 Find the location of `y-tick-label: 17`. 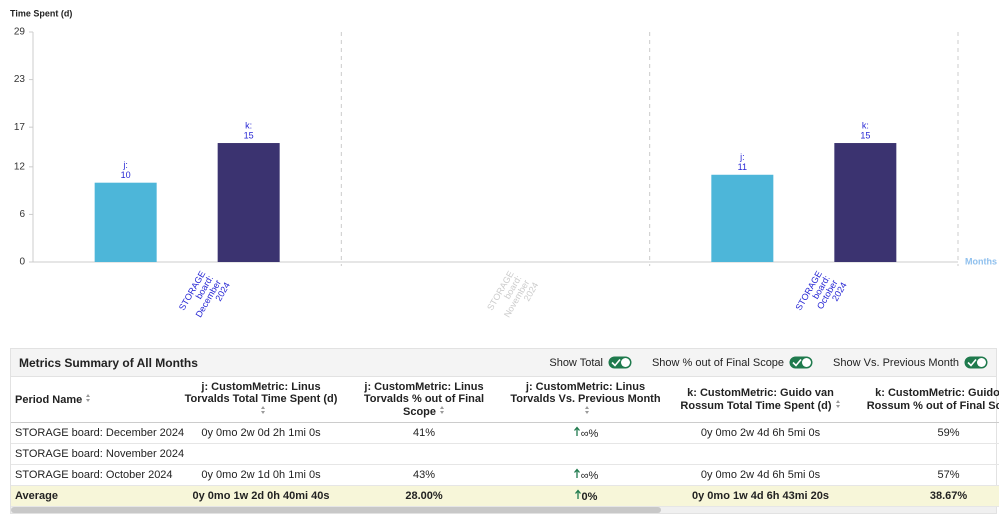

y-tick-label: 17 is located at coordinates (20, 127).